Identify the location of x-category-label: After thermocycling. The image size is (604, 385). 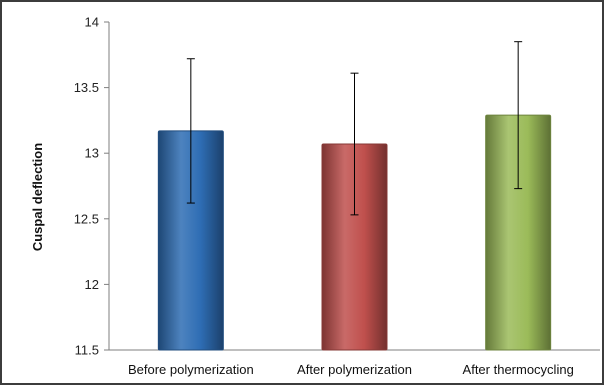
(518, 369).